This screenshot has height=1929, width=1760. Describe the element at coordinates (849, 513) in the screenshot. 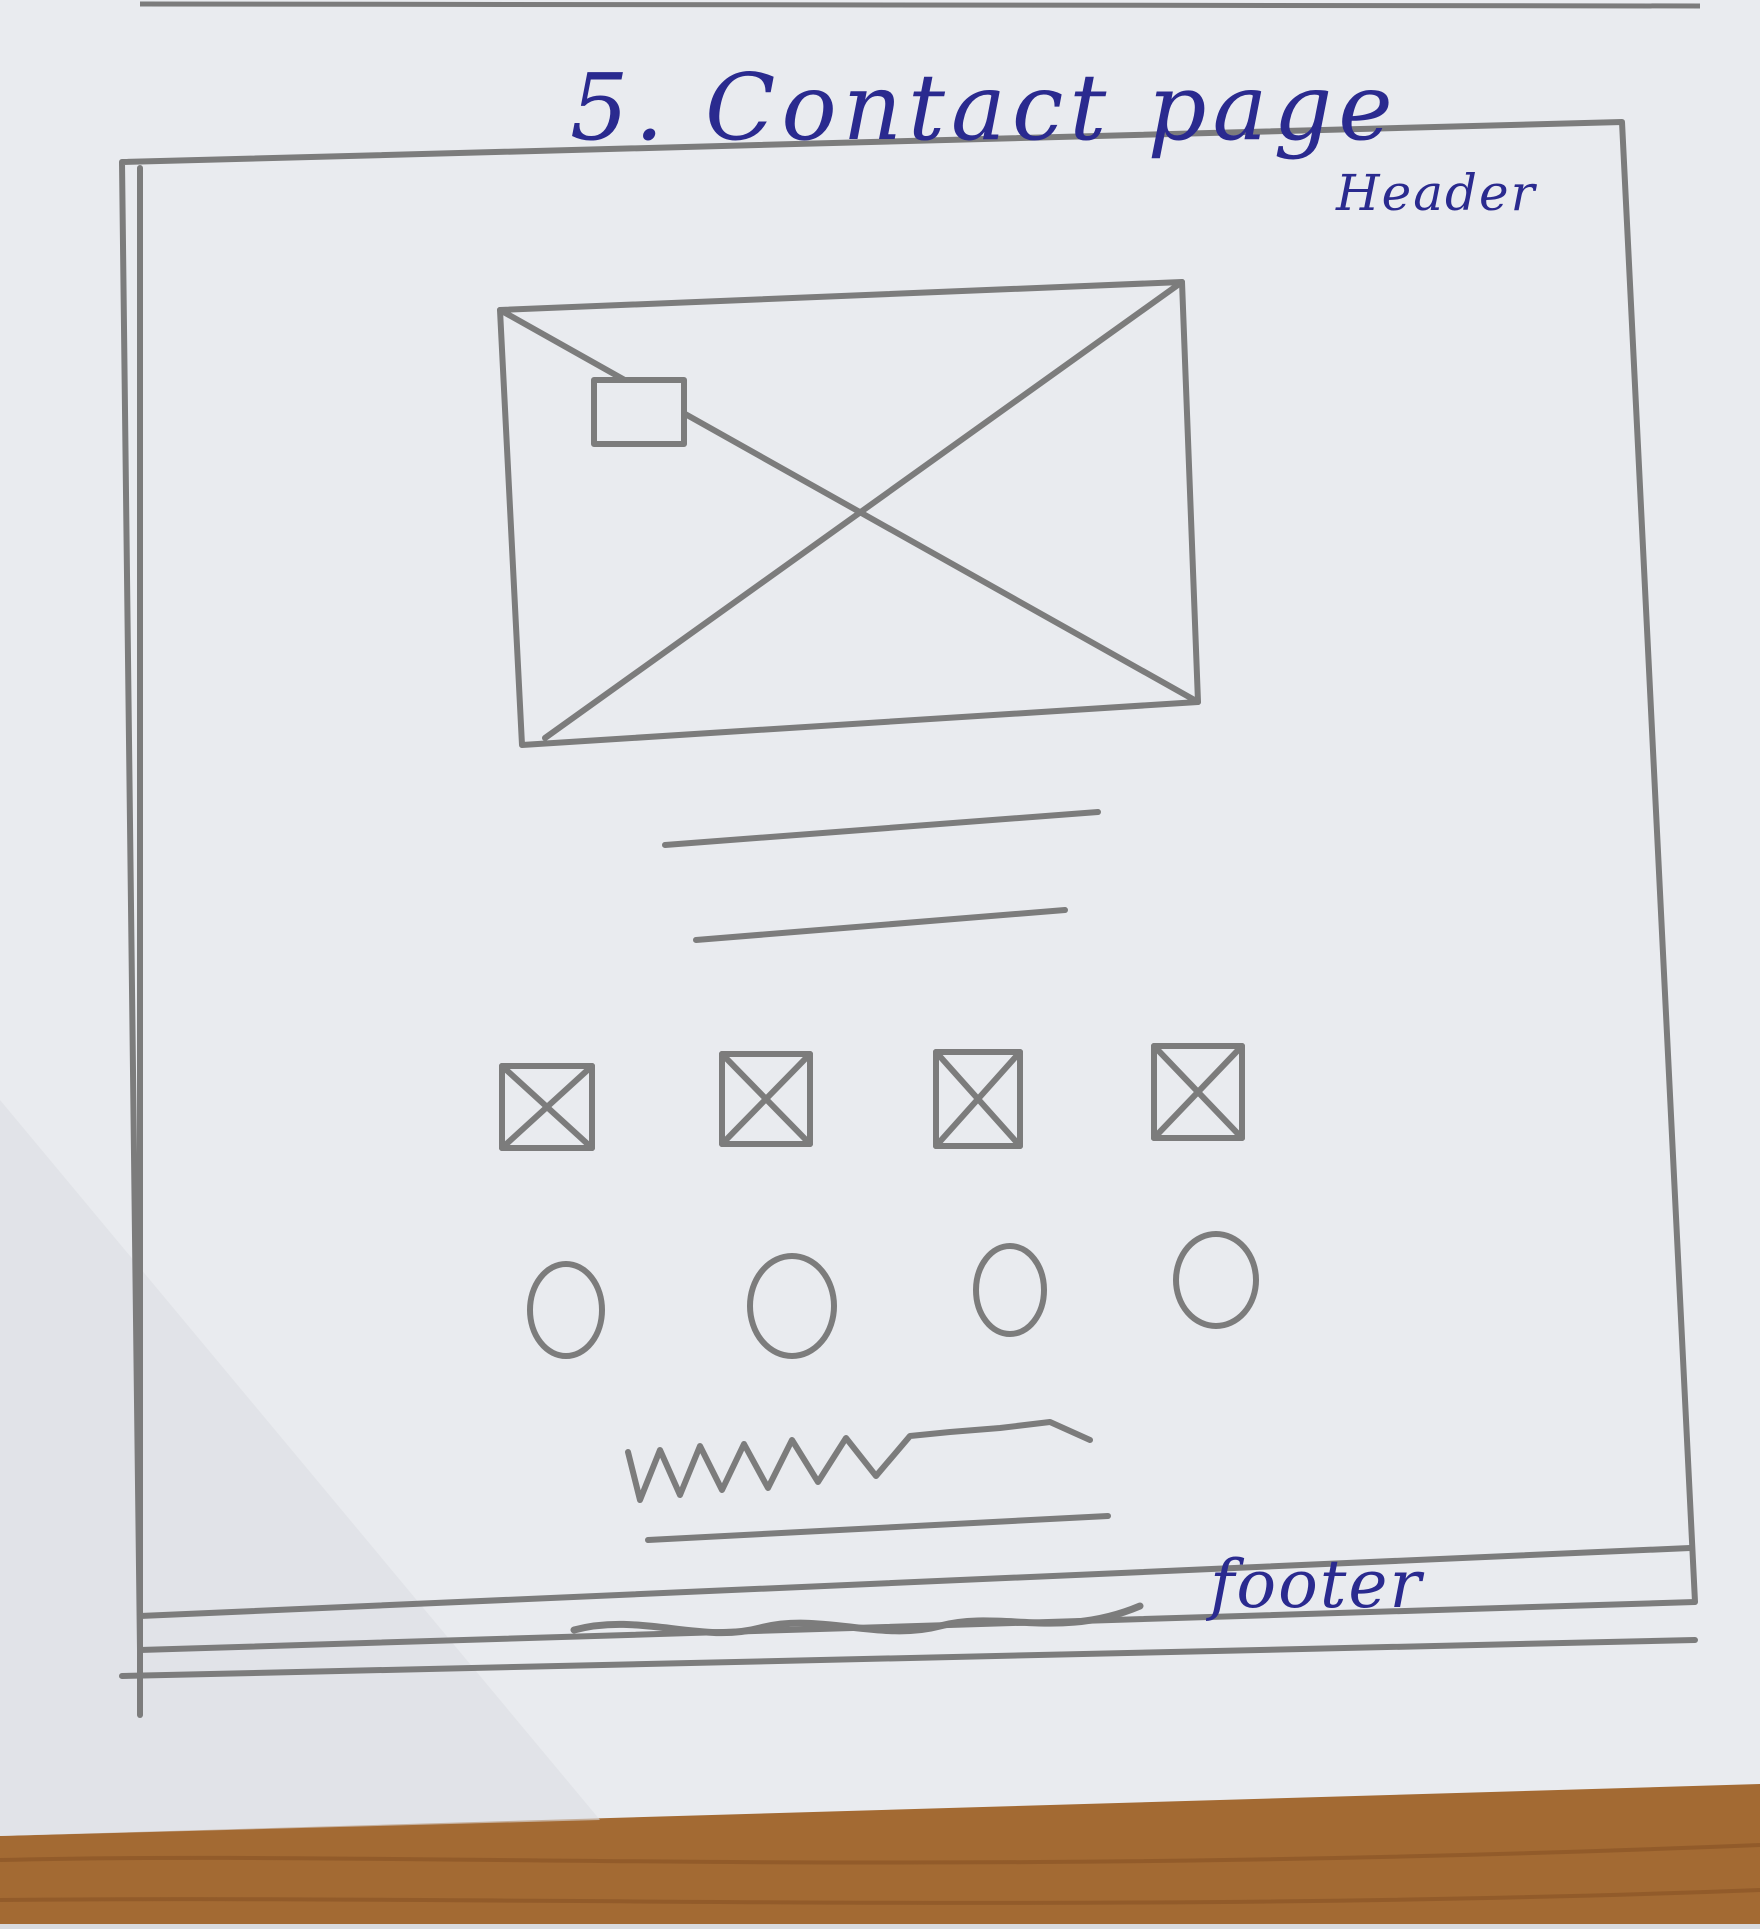

I see `hero-image-placeholder` at that location.